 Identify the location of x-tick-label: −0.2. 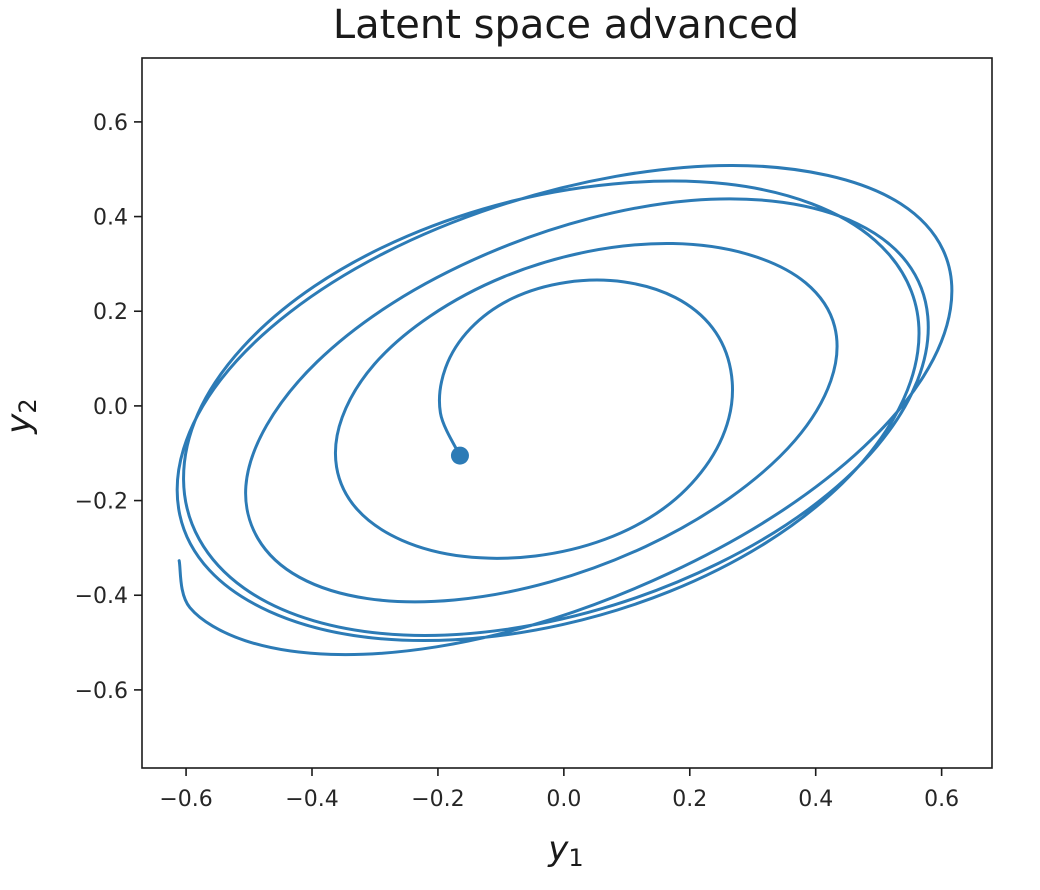
(437, 799).